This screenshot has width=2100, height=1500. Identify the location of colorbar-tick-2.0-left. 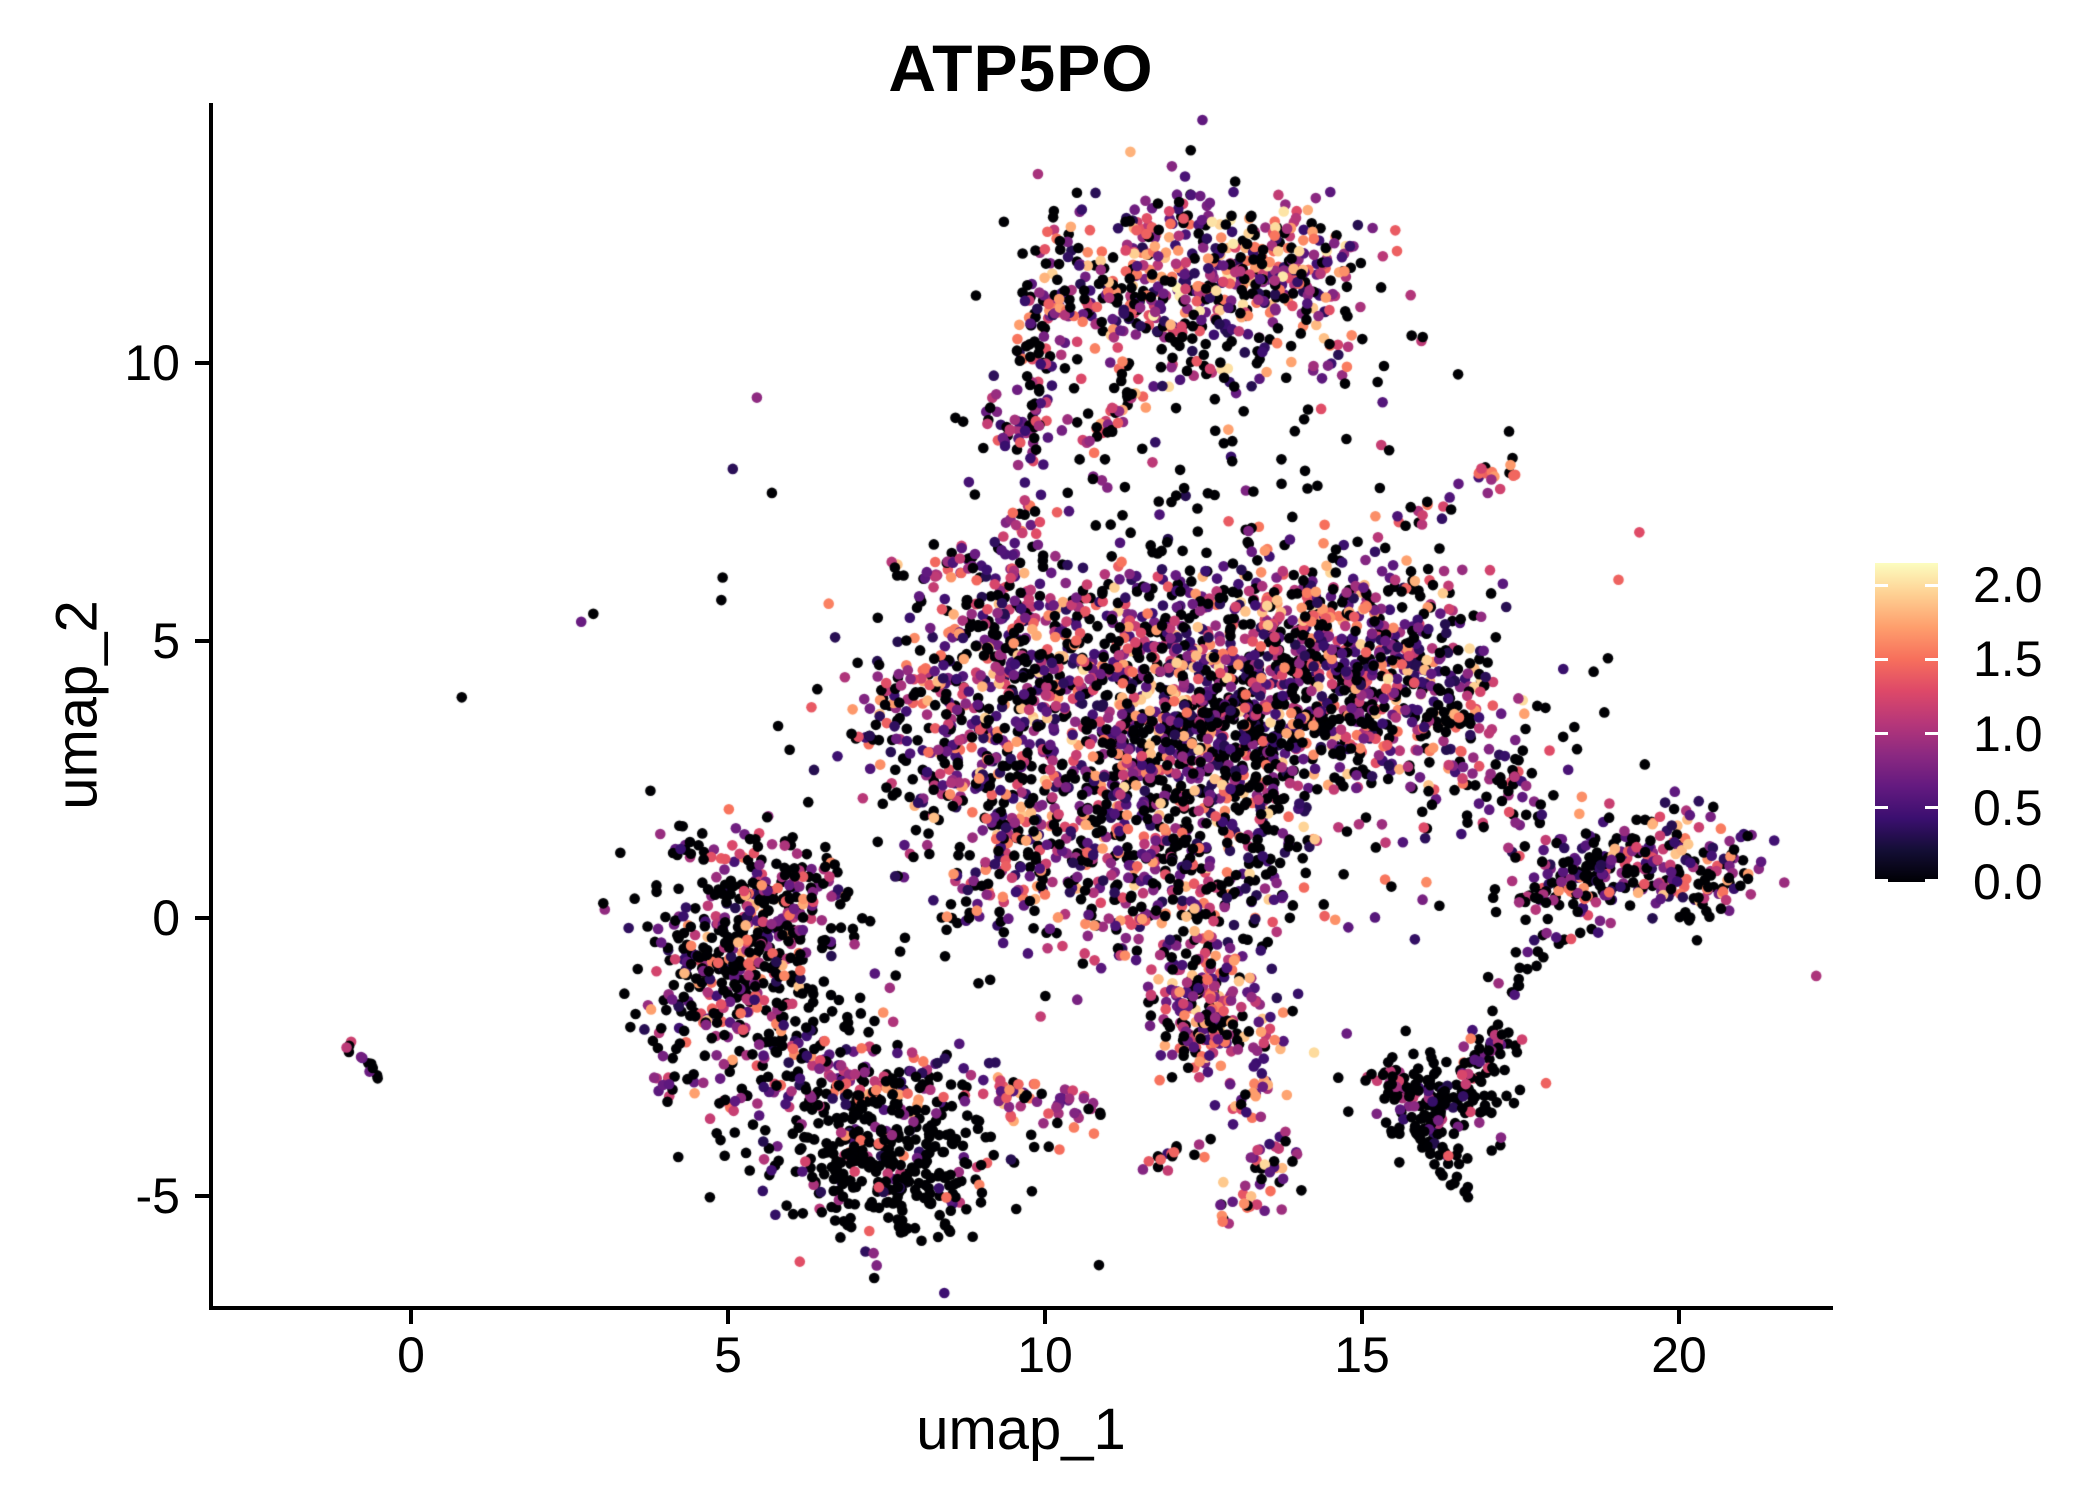
(1881, 585).